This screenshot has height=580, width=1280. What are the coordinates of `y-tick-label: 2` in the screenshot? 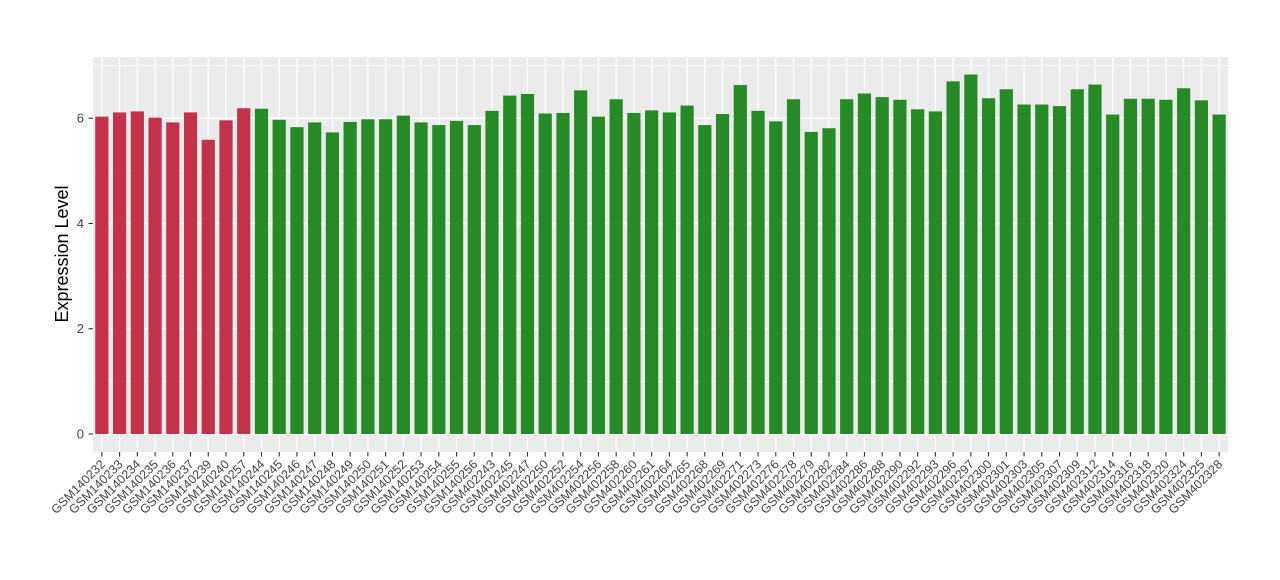 It's located at (80, 328).